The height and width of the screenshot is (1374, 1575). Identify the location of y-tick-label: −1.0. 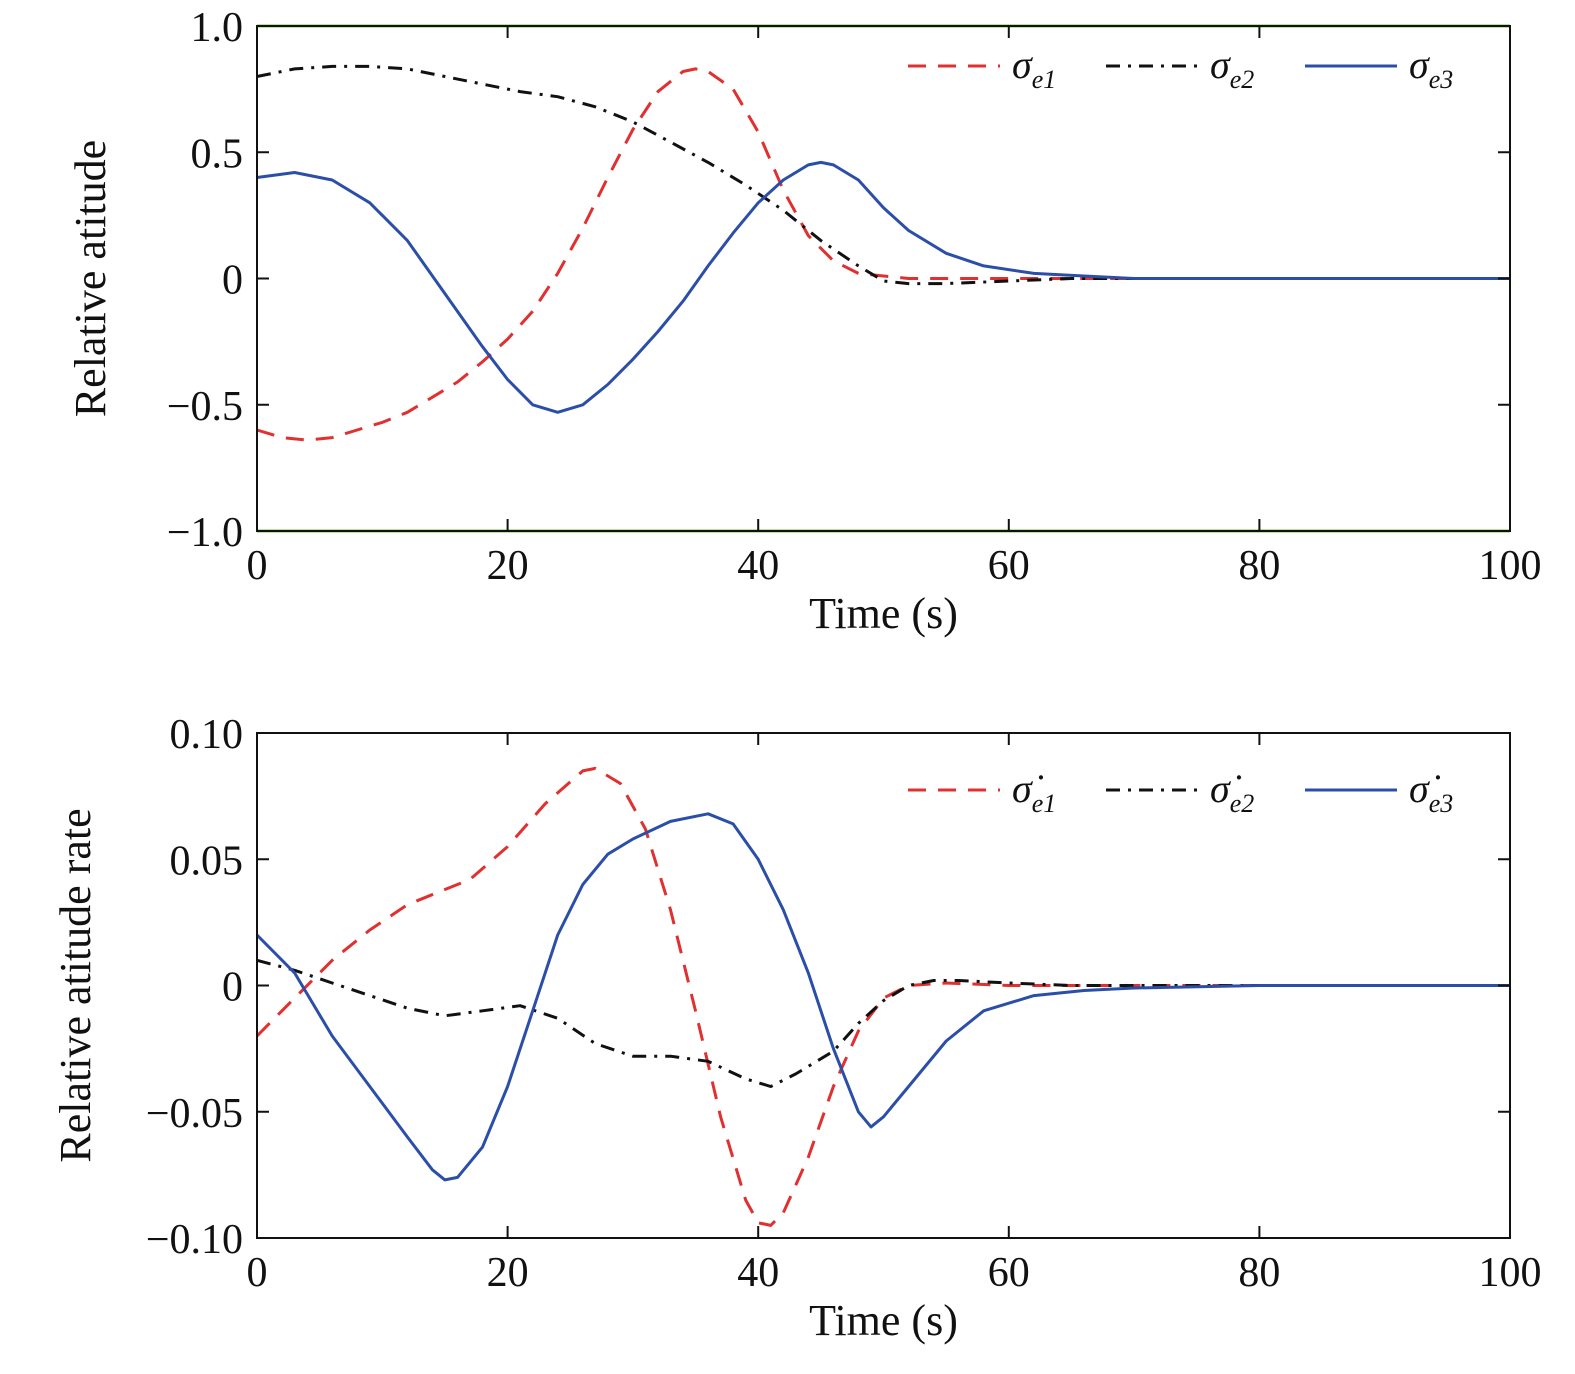
(205, 533).